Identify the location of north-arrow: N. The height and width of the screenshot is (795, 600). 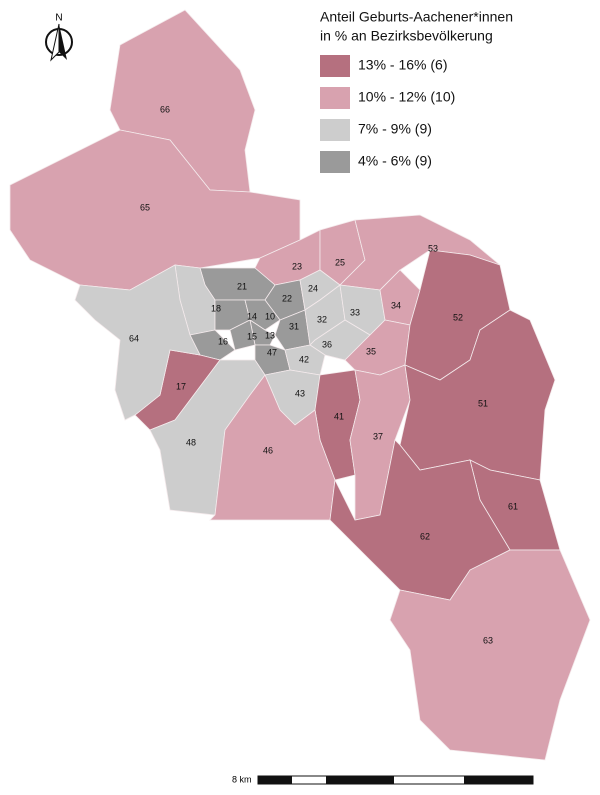
(59, 37).